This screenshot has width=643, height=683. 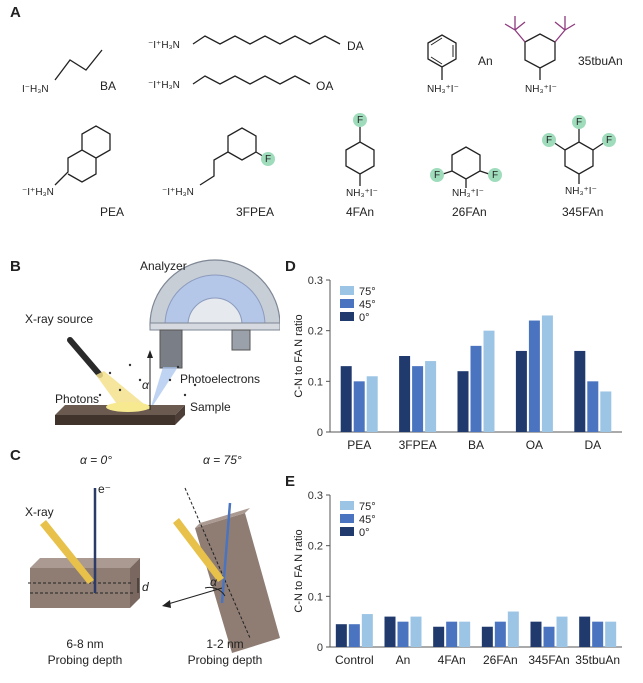 What do you see at coordinates (266, 40) in the screenshot?
I see `da-structure` at bounding box center [266, 40].